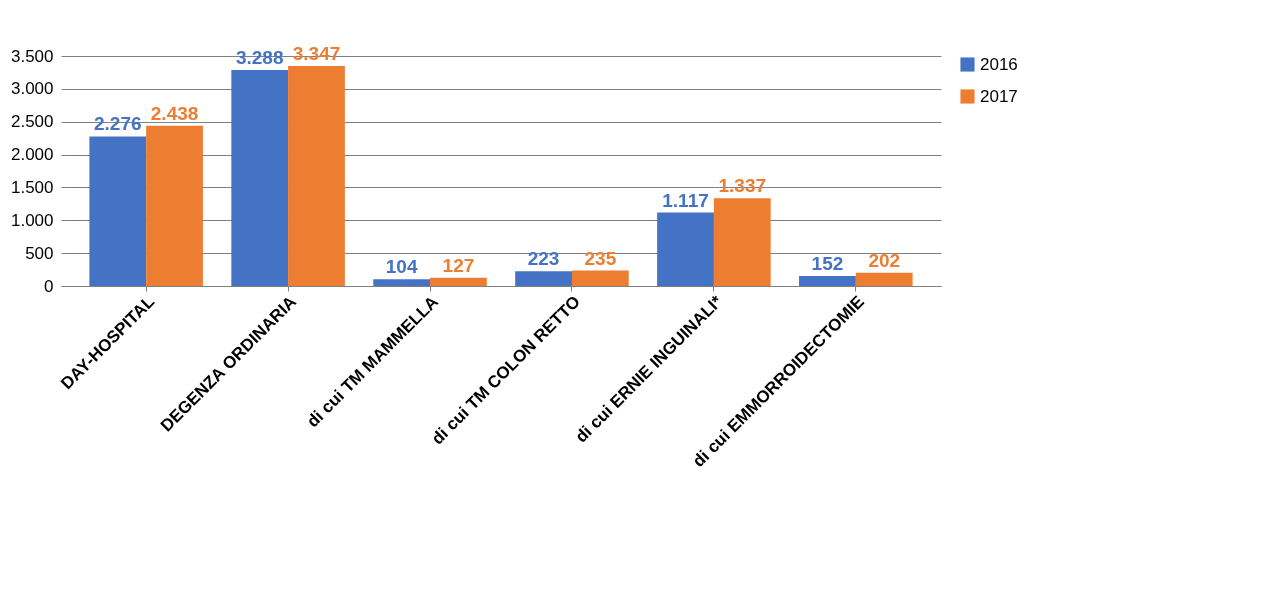  Describe the element at coordinates (458, 265) in the screenshot. I see `data-label: 127` at that location.